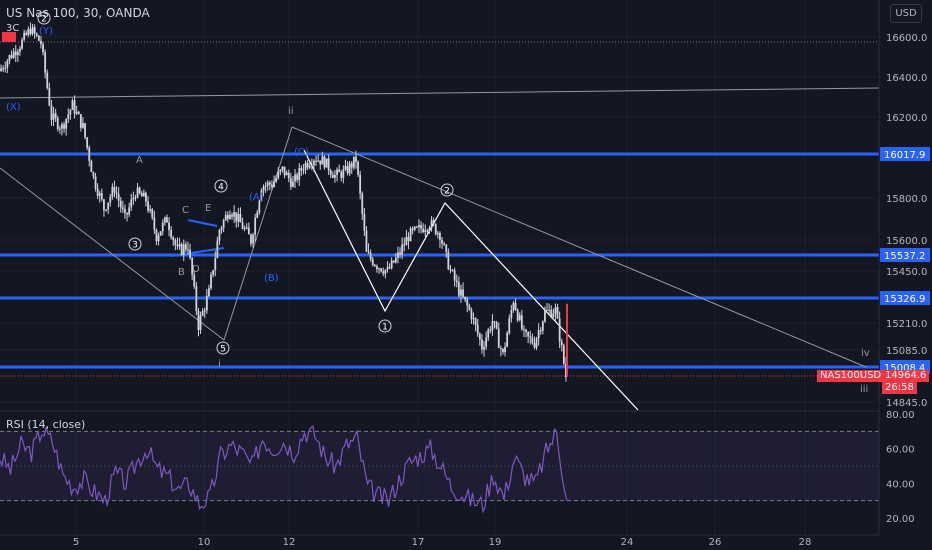  I want to click on wave-label: C, so click(185, 210).